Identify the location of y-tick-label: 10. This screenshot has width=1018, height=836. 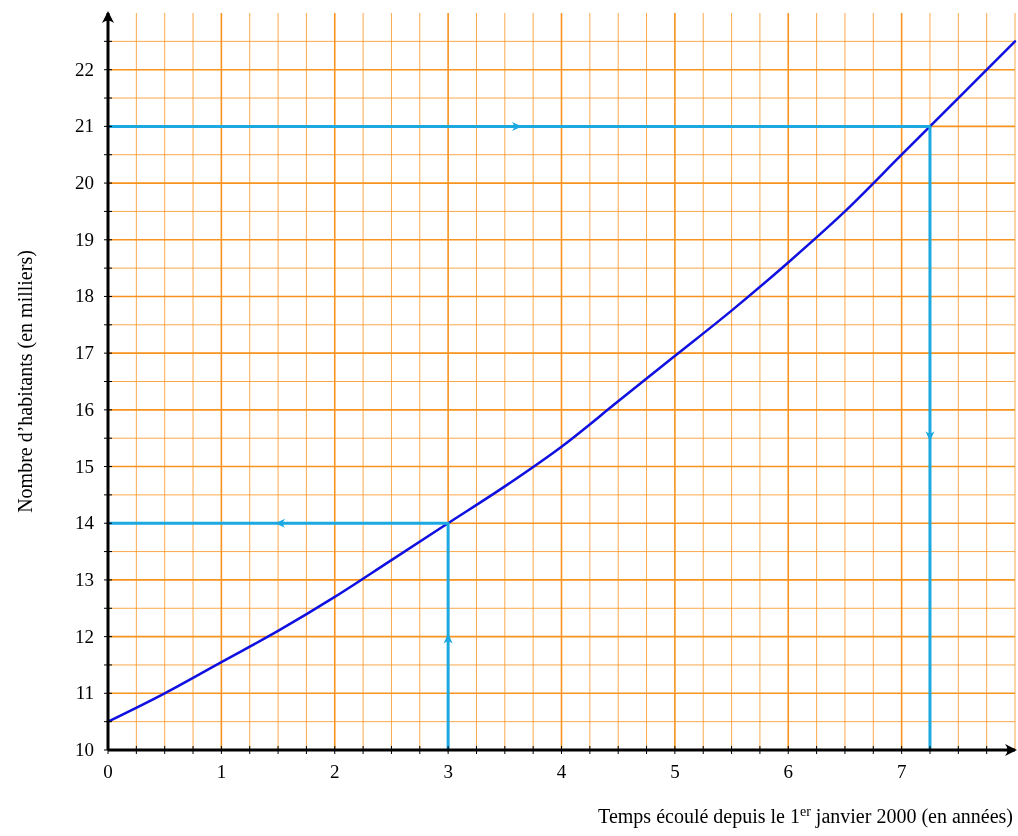
(84, 749).